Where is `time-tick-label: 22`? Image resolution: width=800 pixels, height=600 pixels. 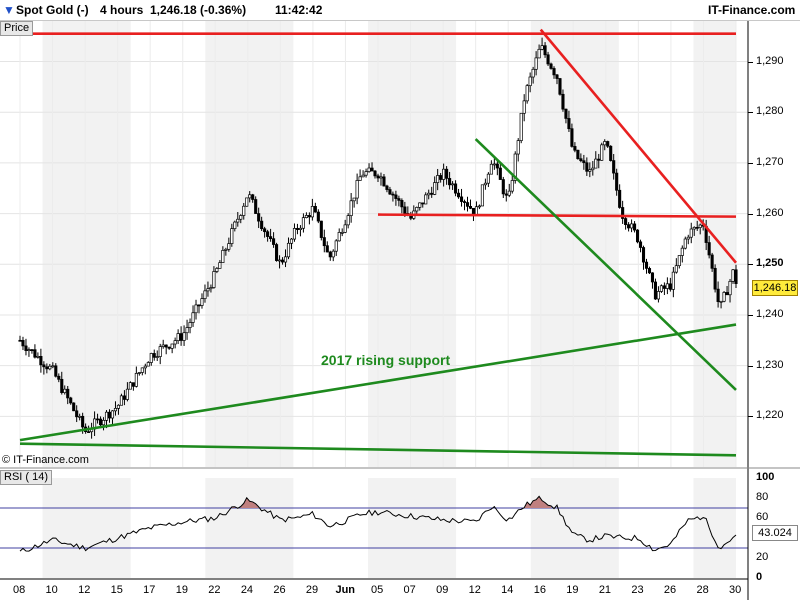 time-tick-label: 22 is located at coordinates (214, 590).